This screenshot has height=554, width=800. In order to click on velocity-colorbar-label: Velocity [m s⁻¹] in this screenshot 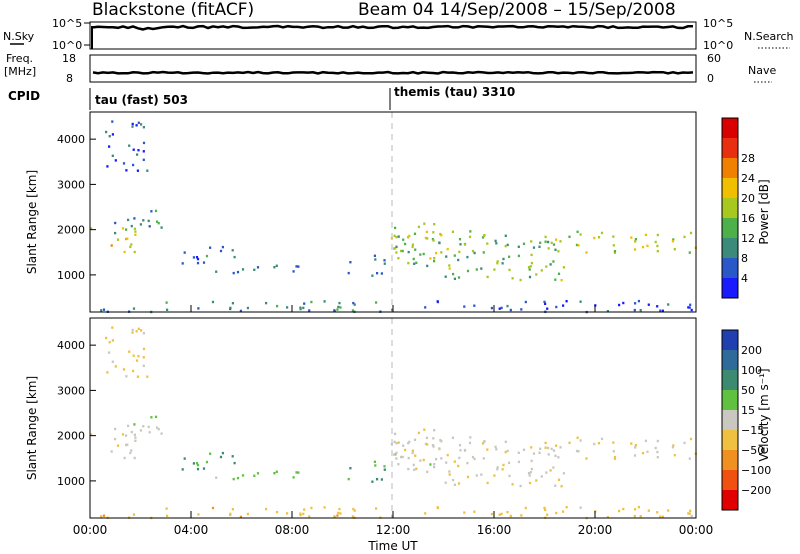, I will do `click(764, 414)`.